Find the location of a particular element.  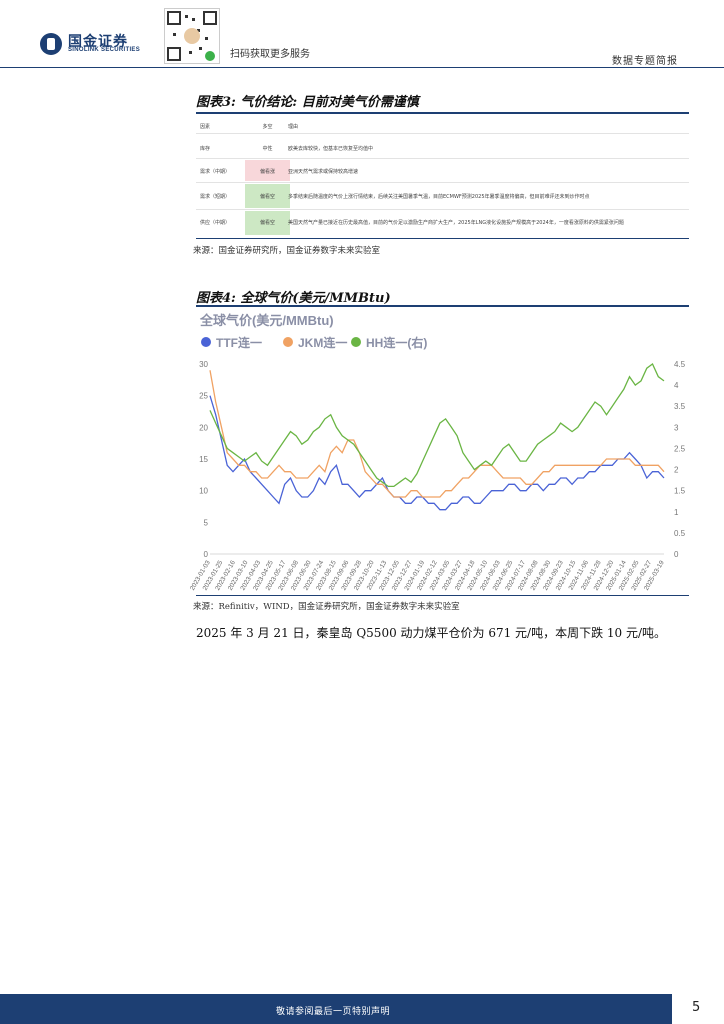

left-tick-label: 10 is located at coordinates (203, 491).